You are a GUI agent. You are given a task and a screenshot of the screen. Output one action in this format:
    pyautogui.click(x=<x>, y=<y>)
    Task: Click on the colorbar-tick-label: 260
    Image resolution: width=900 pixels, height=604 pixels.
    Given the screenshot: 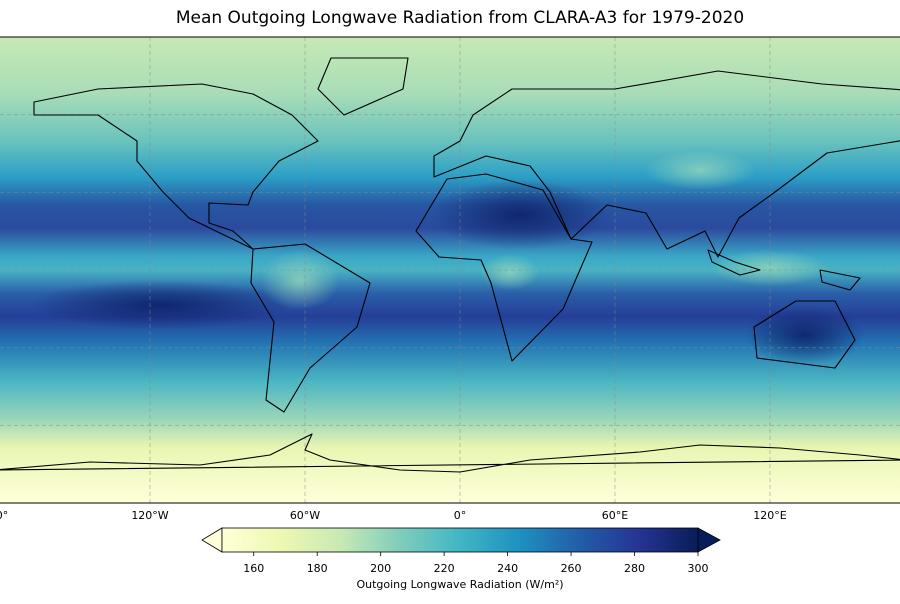 What is the action you would take?
    pyautogui.click(x=571, y=568)
    